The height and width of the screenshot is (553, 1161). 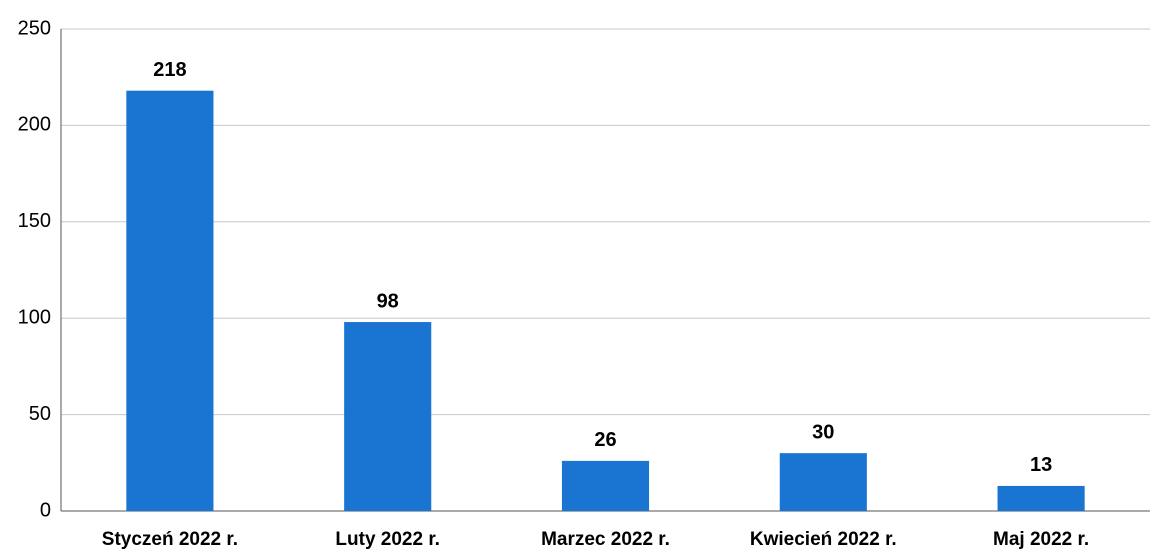 I want to click on x-tick-label: Styczeń 2022 r., so click(x=170, y=539).